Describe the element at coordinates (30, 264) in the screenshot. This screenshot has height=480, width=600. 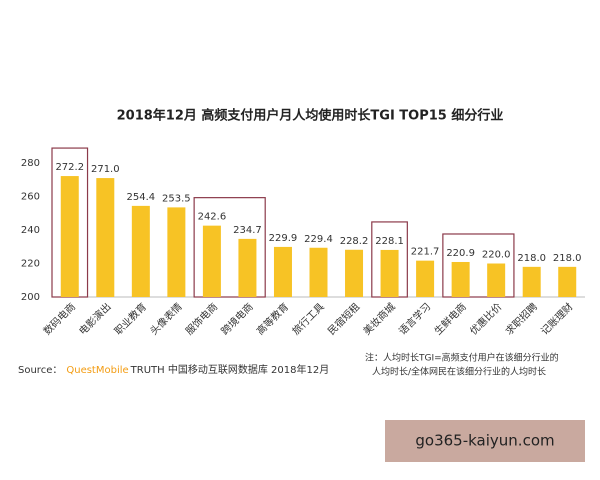
I see `y-tick-label: 220` at that location.